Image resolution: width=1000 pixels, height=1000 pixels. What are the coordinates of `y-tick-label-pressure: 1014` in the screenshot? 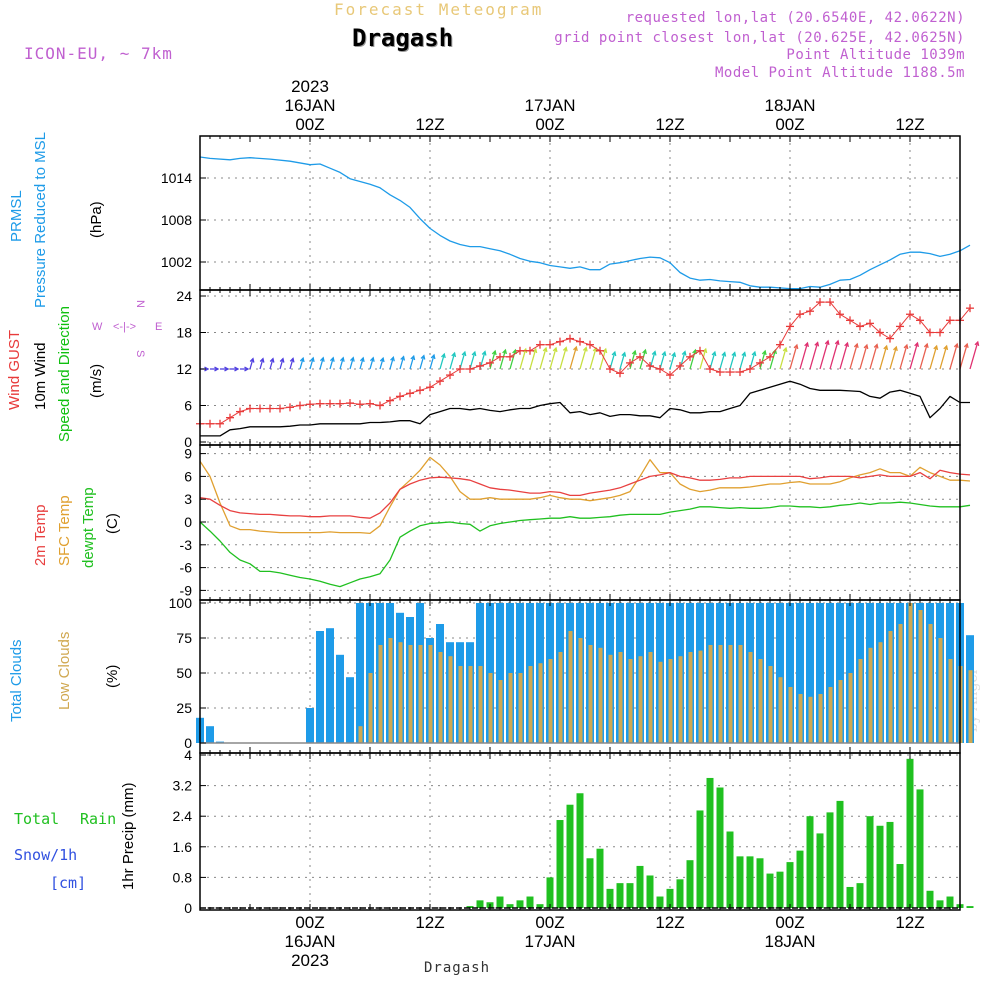 It's located at (176, 178).